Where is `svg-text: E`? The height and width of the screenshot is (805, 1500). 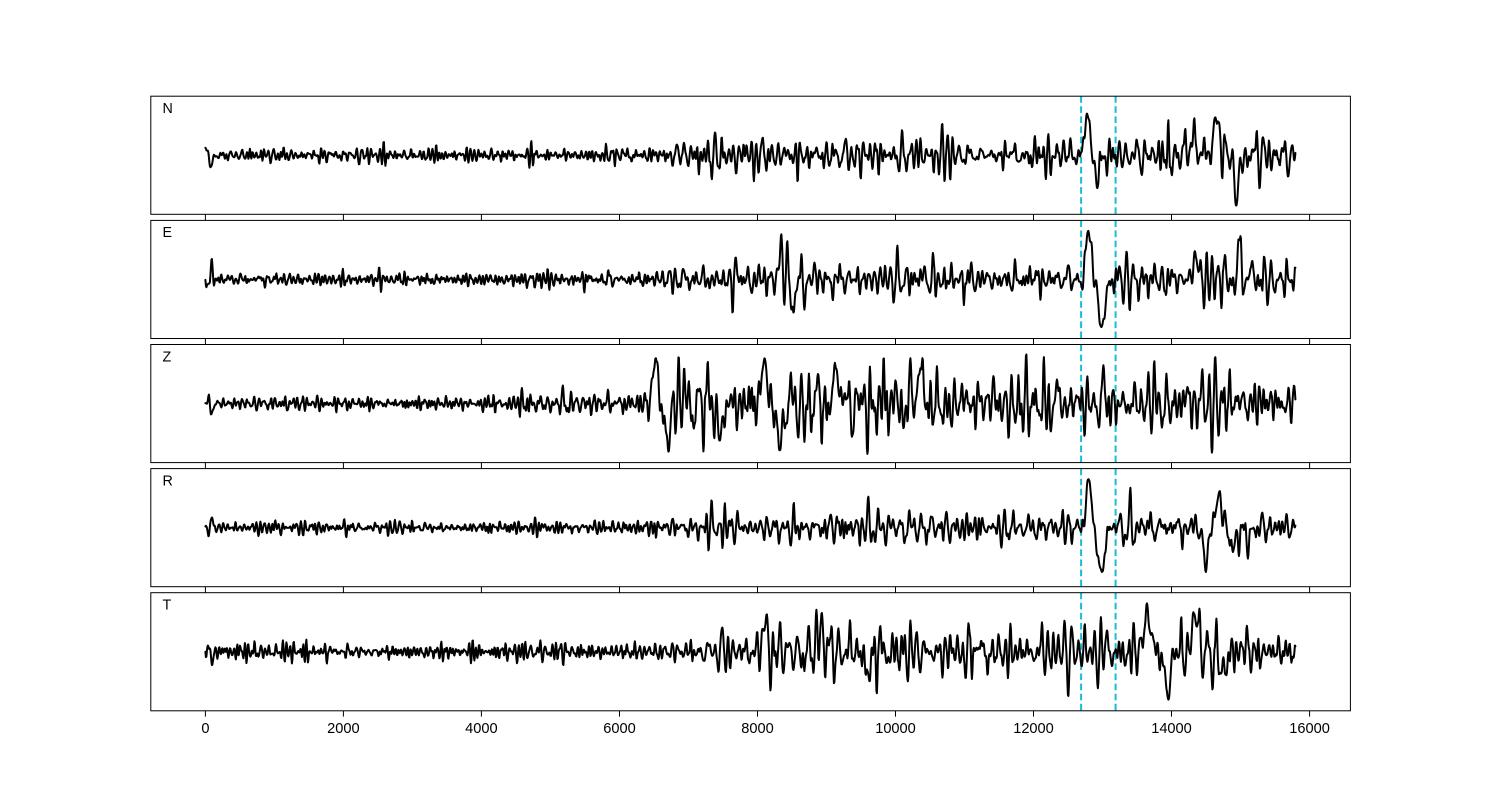 svg-text: E is located at coordinates (168, 233).